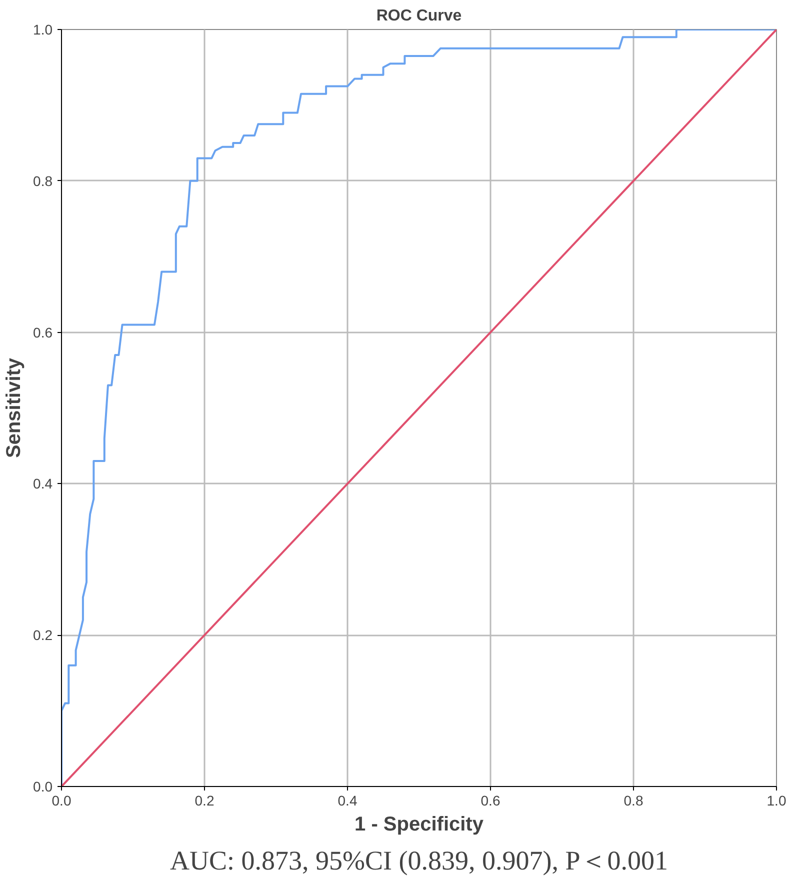 The width and height of the screenshot is (794, 885). What do you see at coordinates (43, 180) in the screenshot?
I see `y-tick-label: 0.8` at bounding box center [43, 180].